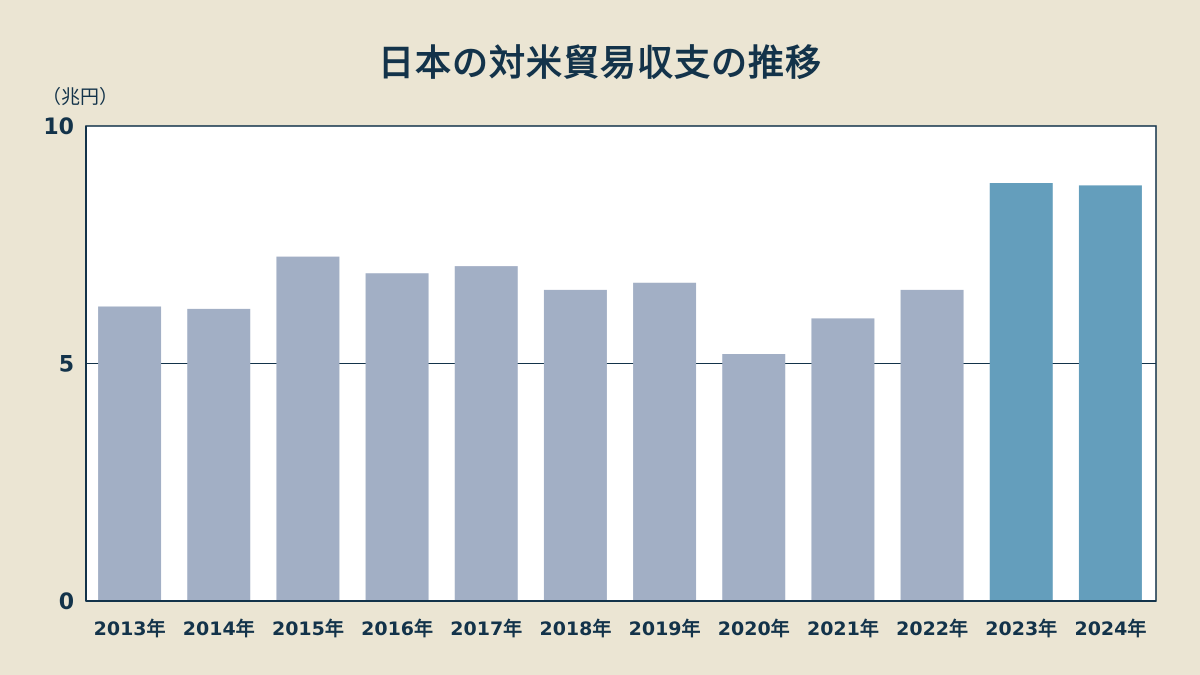  I want to click on x-tick-label-5: 2017年, so click(486, 628).